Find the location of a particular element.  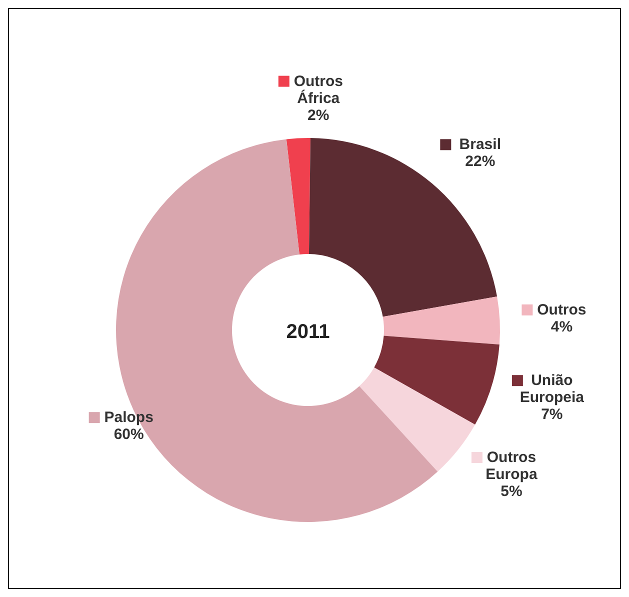

legend-label: Outros África is located at coordinates (318, 89).